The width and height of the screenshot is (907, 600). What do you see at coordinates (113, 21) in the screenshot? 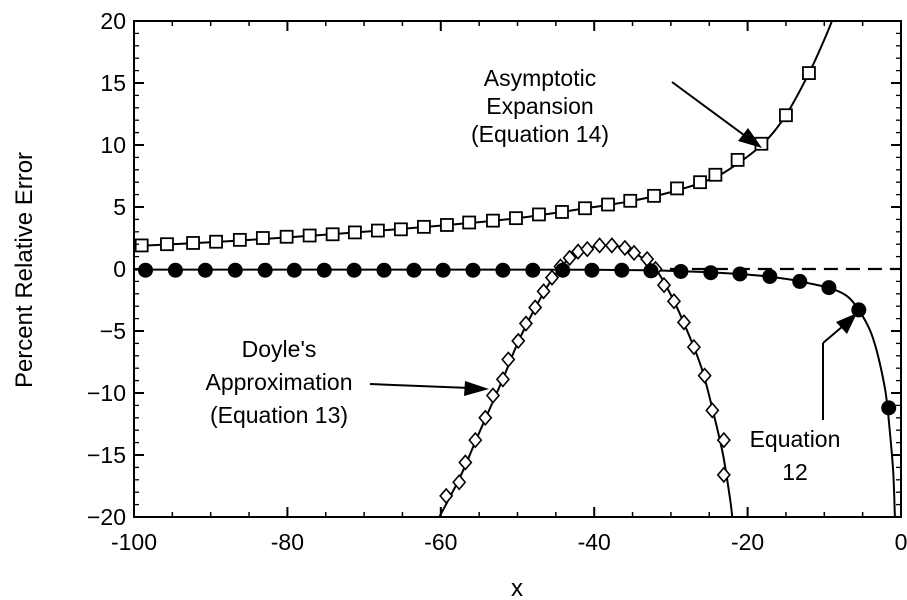
I see `y-tick-label: 20` at bounding box center [113, 21].